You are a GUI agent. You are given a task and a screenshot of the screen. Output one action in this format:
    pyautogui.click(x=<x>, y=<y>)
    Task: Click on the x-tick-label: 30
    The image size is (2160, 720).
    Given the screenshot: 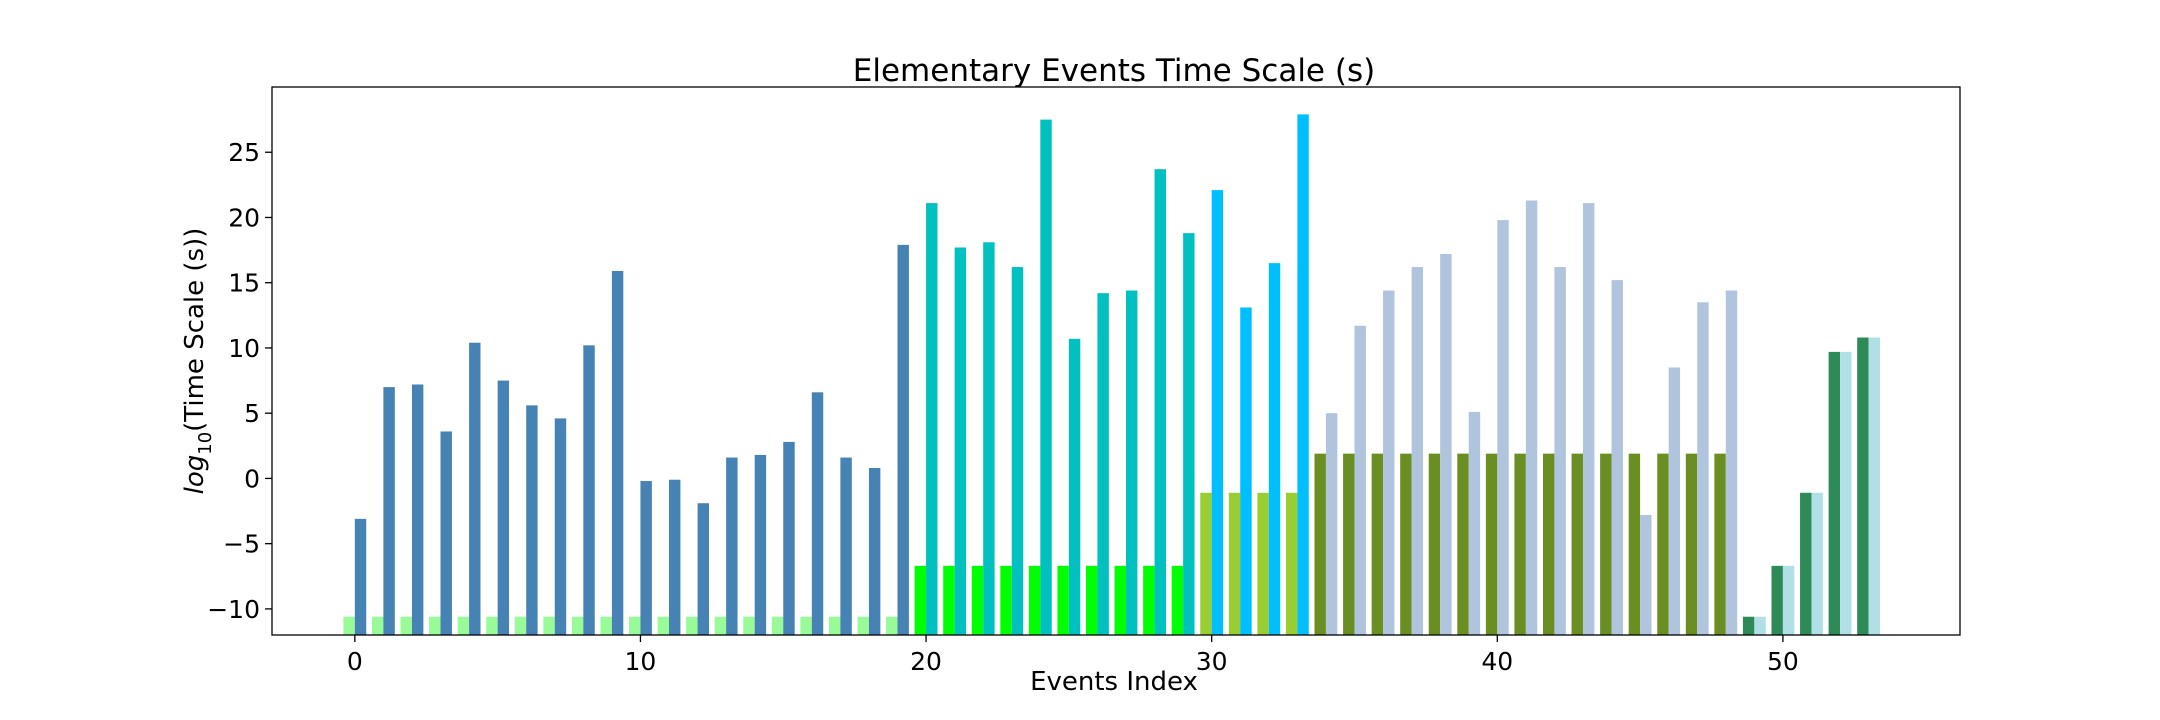 What is the action you would take?
    pyautogui.click(x=1212, y=661)
    